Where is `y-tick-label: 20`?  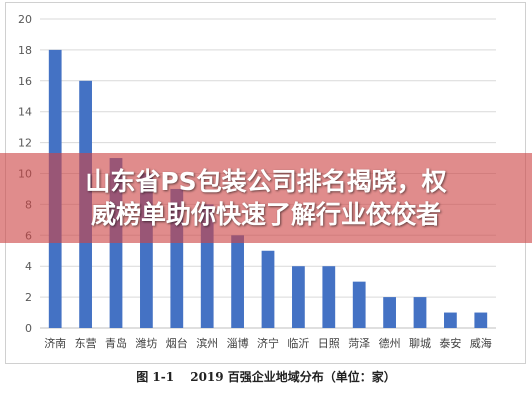 y-tick-label: 20 is located at coordinates (25, 19).